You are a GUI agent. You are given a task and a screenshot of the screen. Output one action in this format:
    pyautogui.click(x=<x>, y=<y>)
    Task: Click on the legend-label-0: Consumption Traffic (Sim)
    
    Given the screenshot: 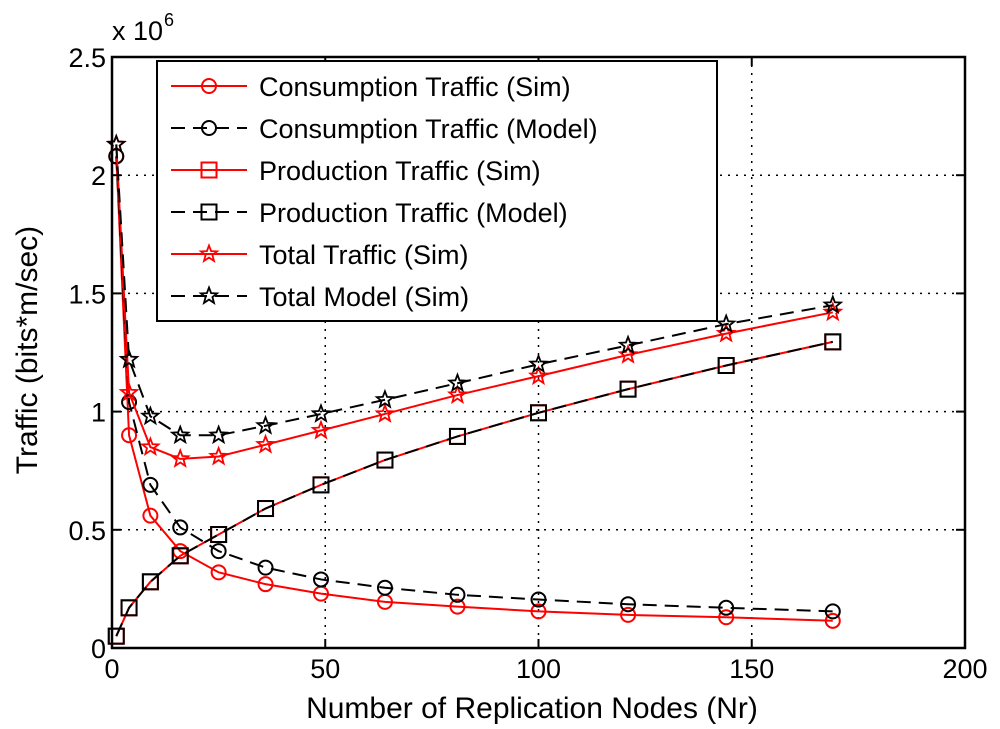 What is the action you would take?
    pyautogui.click(x=415, y=87)
    